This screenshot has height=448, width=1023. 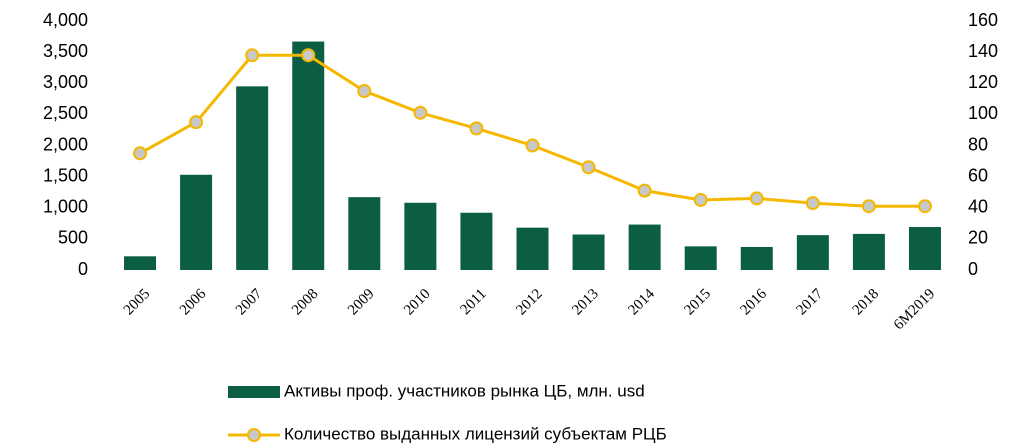 I want to click on x-tick-label: 2013, so click(x=585, y=302).